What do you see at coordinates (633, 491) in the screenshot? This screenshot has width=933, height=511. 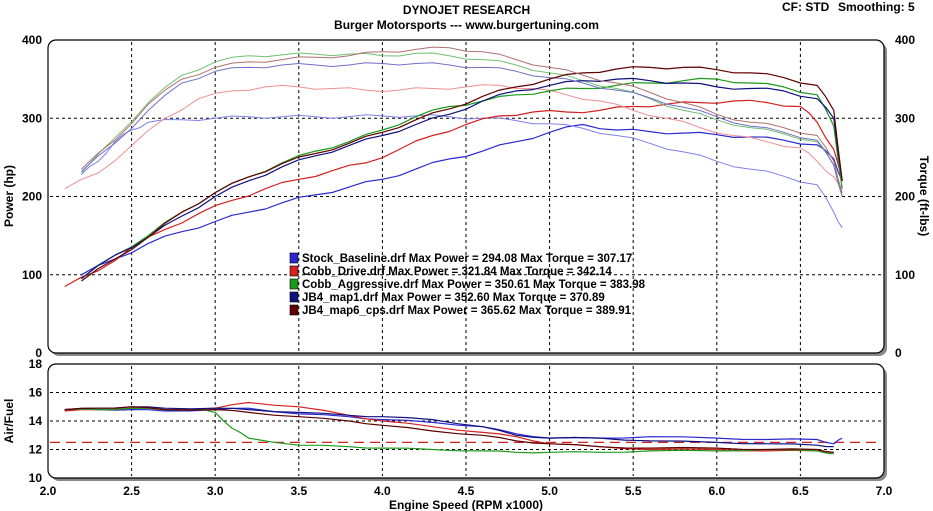 I see `x-tick-label: 5.5` at bounding box center [633, 491].